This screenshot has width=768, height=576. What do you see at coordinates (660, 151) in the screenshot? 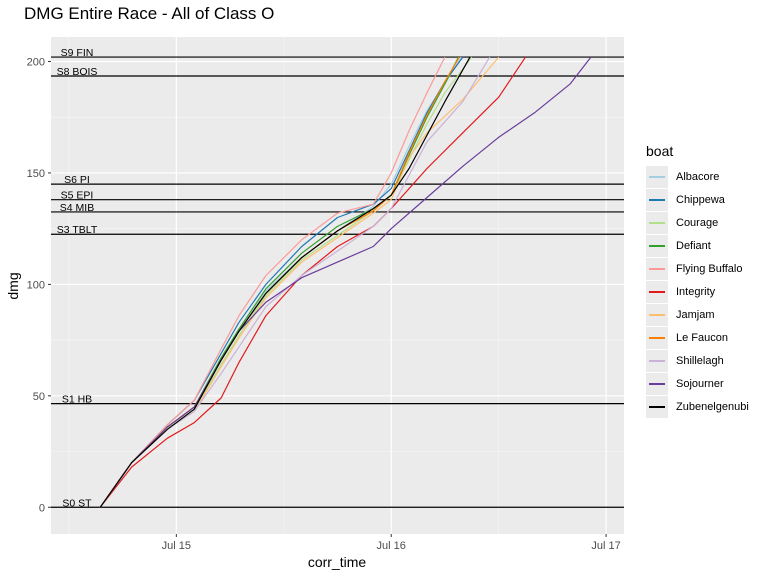
I see `legend-title: boat` at bounding box center [660, 151].